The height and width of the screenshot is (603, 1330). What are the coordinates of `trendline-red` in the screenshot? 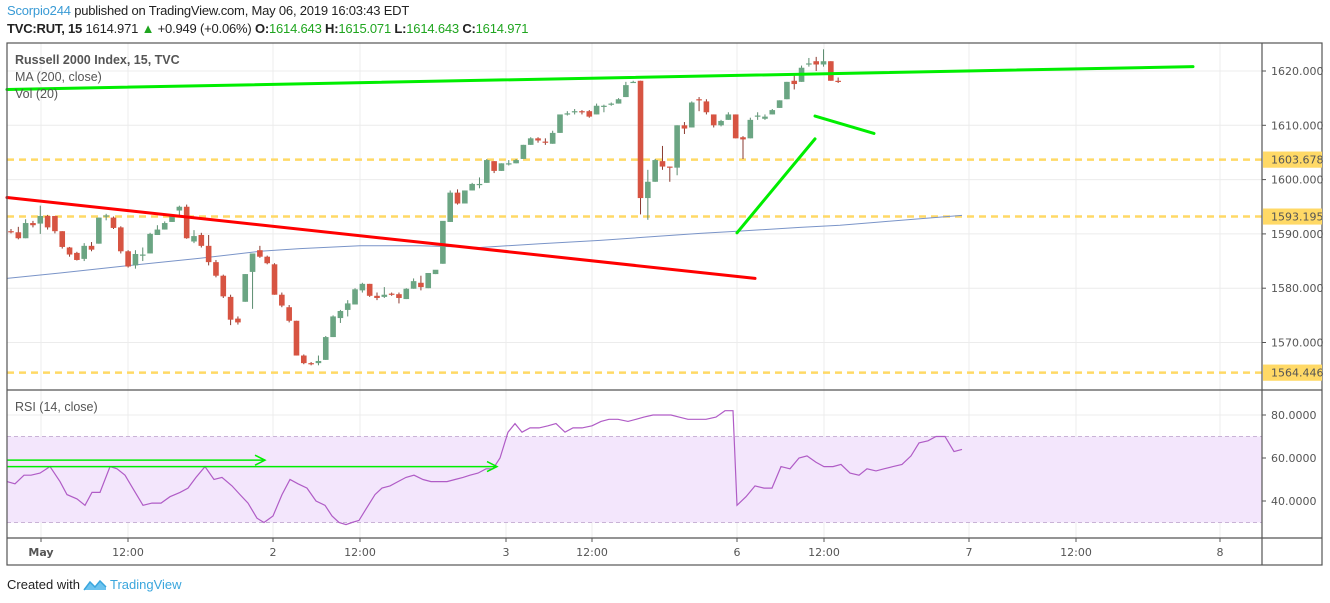 It's located at (381, 238).